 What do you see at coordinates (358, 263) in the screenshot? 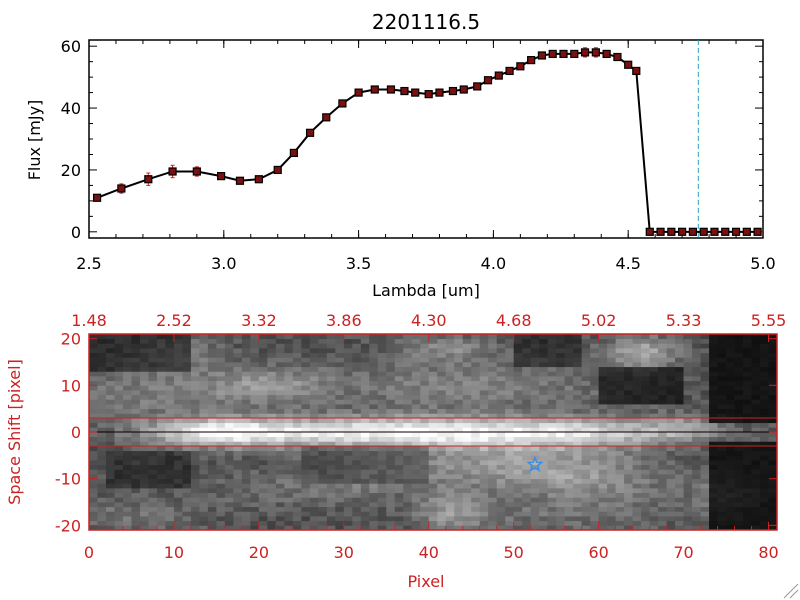
I see `x-tick-label: 3.5` at bounding box center [358, 263].